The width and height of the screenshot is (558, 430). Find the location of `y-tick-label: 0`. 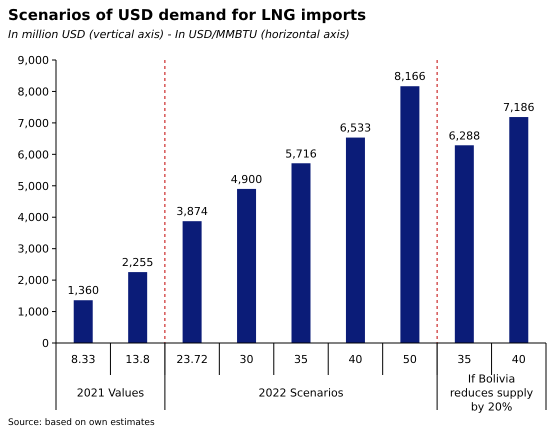

y-tick-label: 0 is located at coordinates (45, 343).